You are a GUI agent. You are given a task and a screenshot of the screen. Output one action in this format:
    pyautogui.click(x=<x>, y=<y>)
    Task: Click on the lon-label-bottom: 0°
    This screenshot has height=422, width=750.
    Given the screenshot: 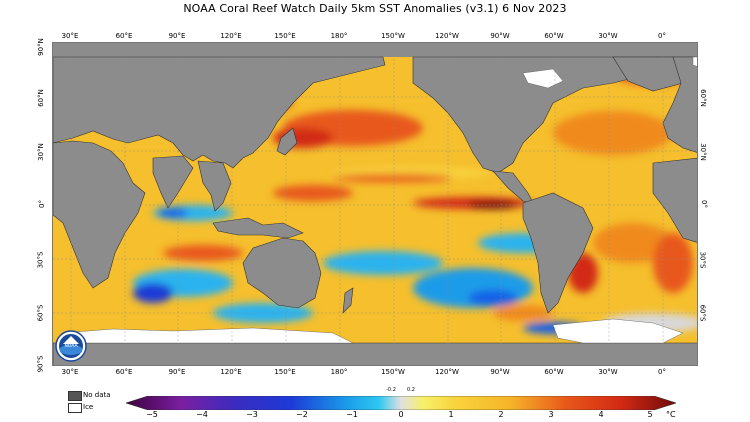 What is the action you would take?
    pyautogui.click(x=662, y=372)
    